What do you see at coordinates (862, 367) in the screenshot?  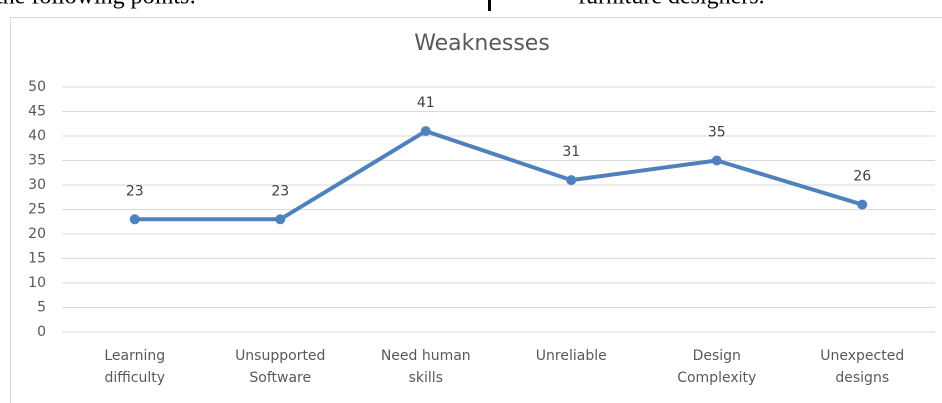 I see `x-tick-label: Unexpected designs` at bounding box center [862, 367].